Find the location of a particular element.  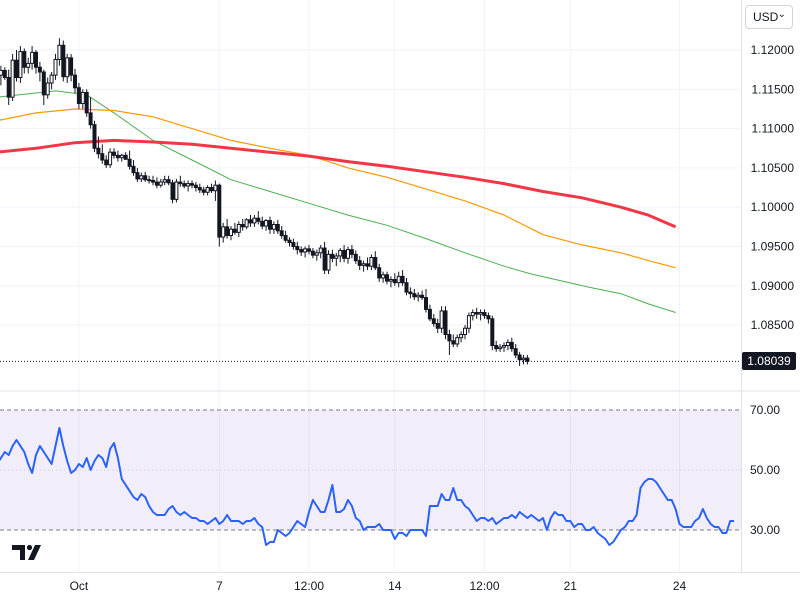

time-tick-label: Oct is located at coordinates (79, 586).